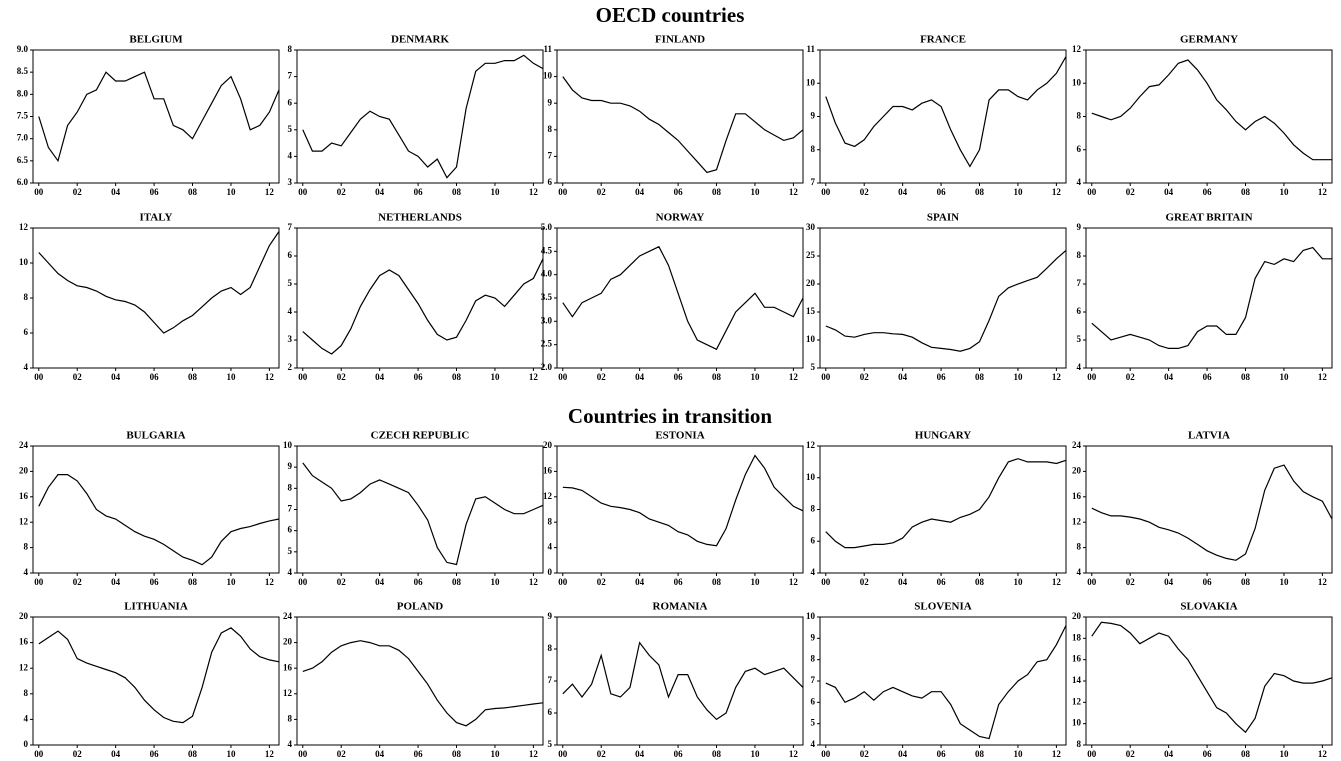  I want to click on panel-title: GREAT BRITAIN, so click(1208, 218).